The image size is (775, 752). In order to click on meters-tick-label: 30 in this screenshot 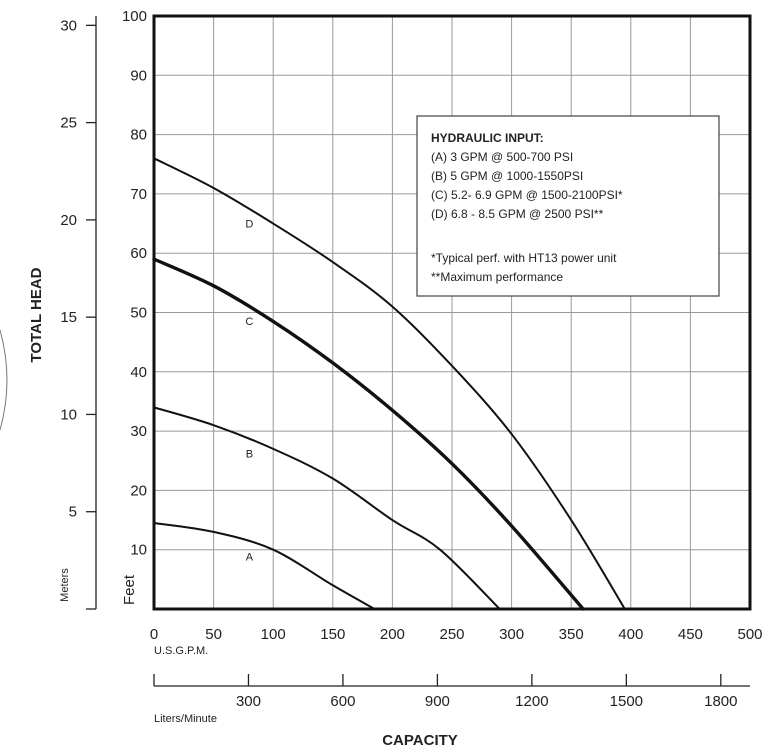, I will do `click(68, 25)`.